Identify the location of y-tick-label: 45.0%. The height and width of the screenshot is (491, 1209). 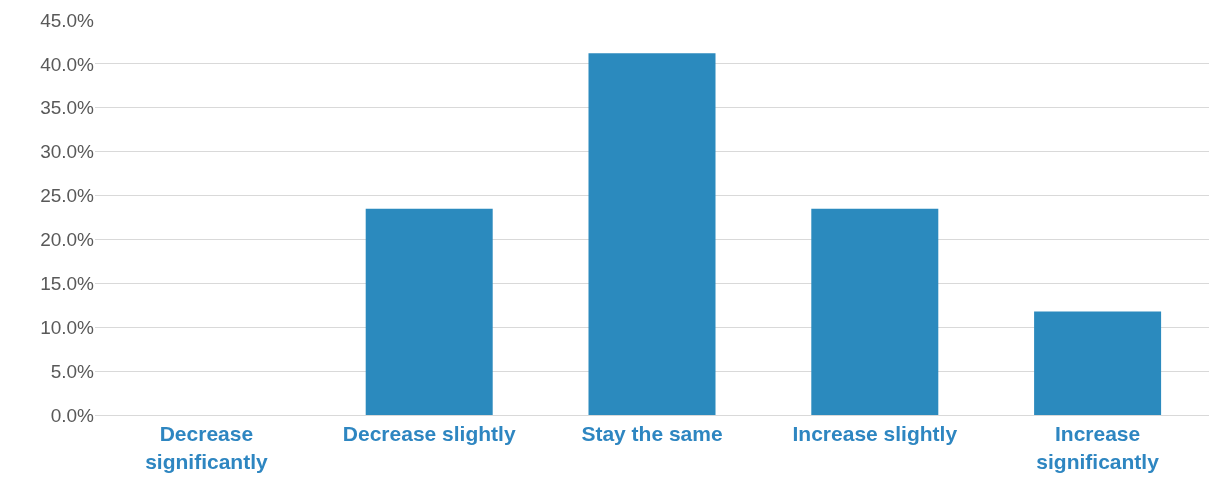
(67, 20).